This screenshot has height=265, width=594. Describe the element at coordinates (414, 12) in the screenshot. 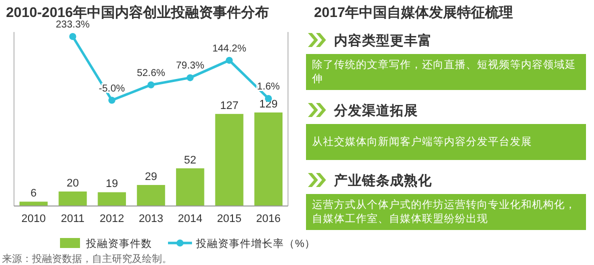

I see `text: 2017年中国自媒体发展特征梳理` at that location.